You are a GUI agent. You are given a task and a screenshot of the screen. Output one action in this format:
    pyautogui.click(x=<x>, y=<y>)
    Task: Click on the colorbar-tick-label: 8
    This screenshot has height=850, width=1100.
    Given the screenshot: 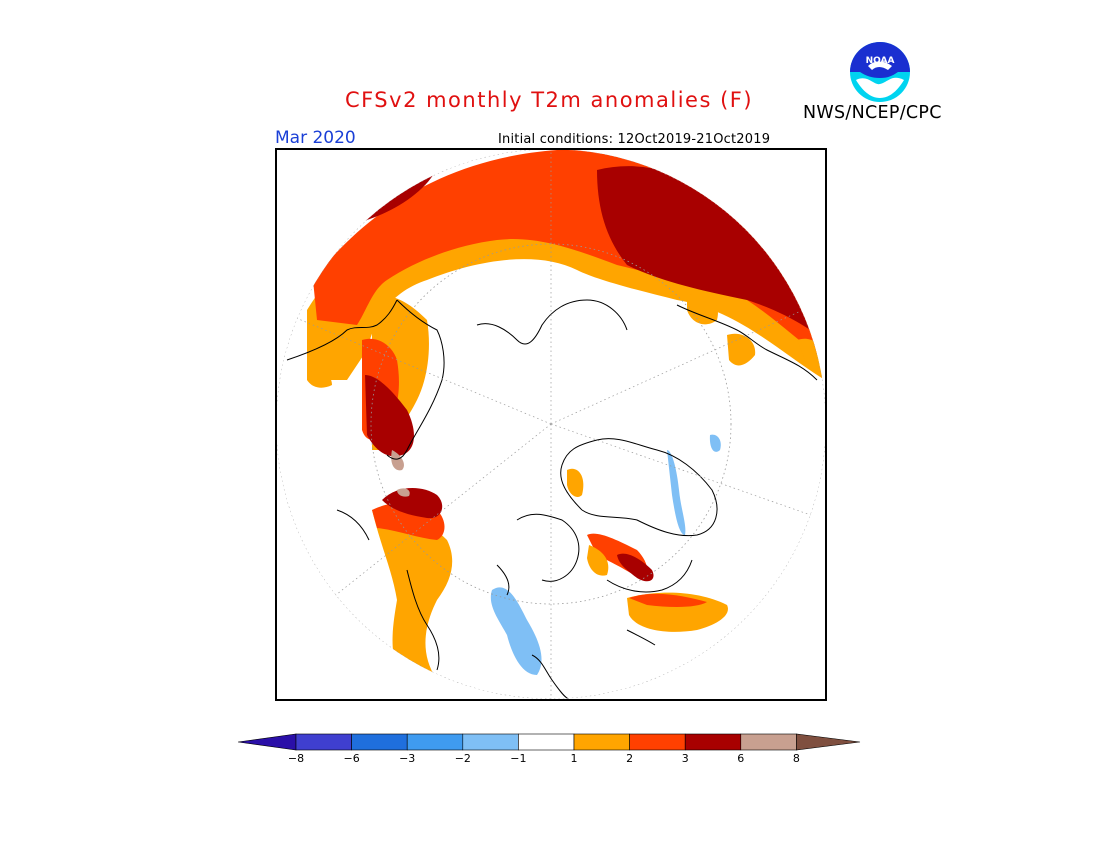 What is the action you would take?
    pyautogui.click(x=796, y=758)
    